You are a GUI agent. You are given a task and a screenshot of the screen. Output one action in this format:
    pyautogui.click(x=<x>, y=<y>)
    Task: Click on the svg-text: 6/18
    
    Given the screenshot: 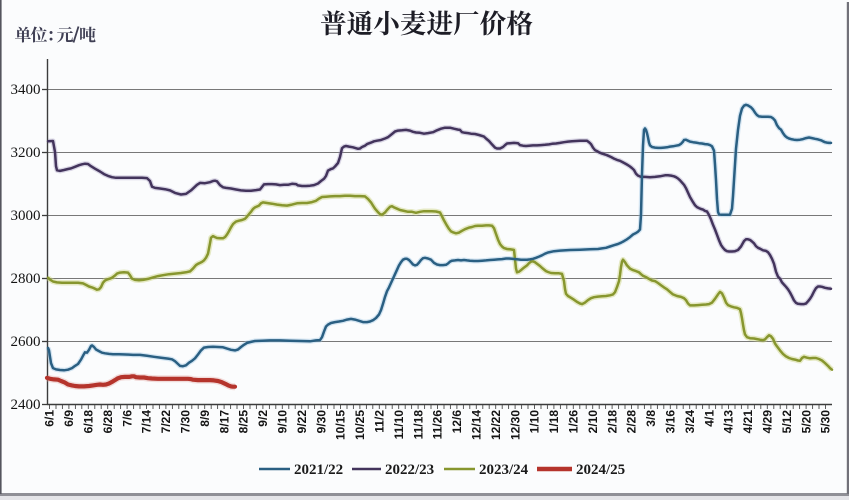 What is the action you would take?
    pyautogui.click(x=89, y=422)
    